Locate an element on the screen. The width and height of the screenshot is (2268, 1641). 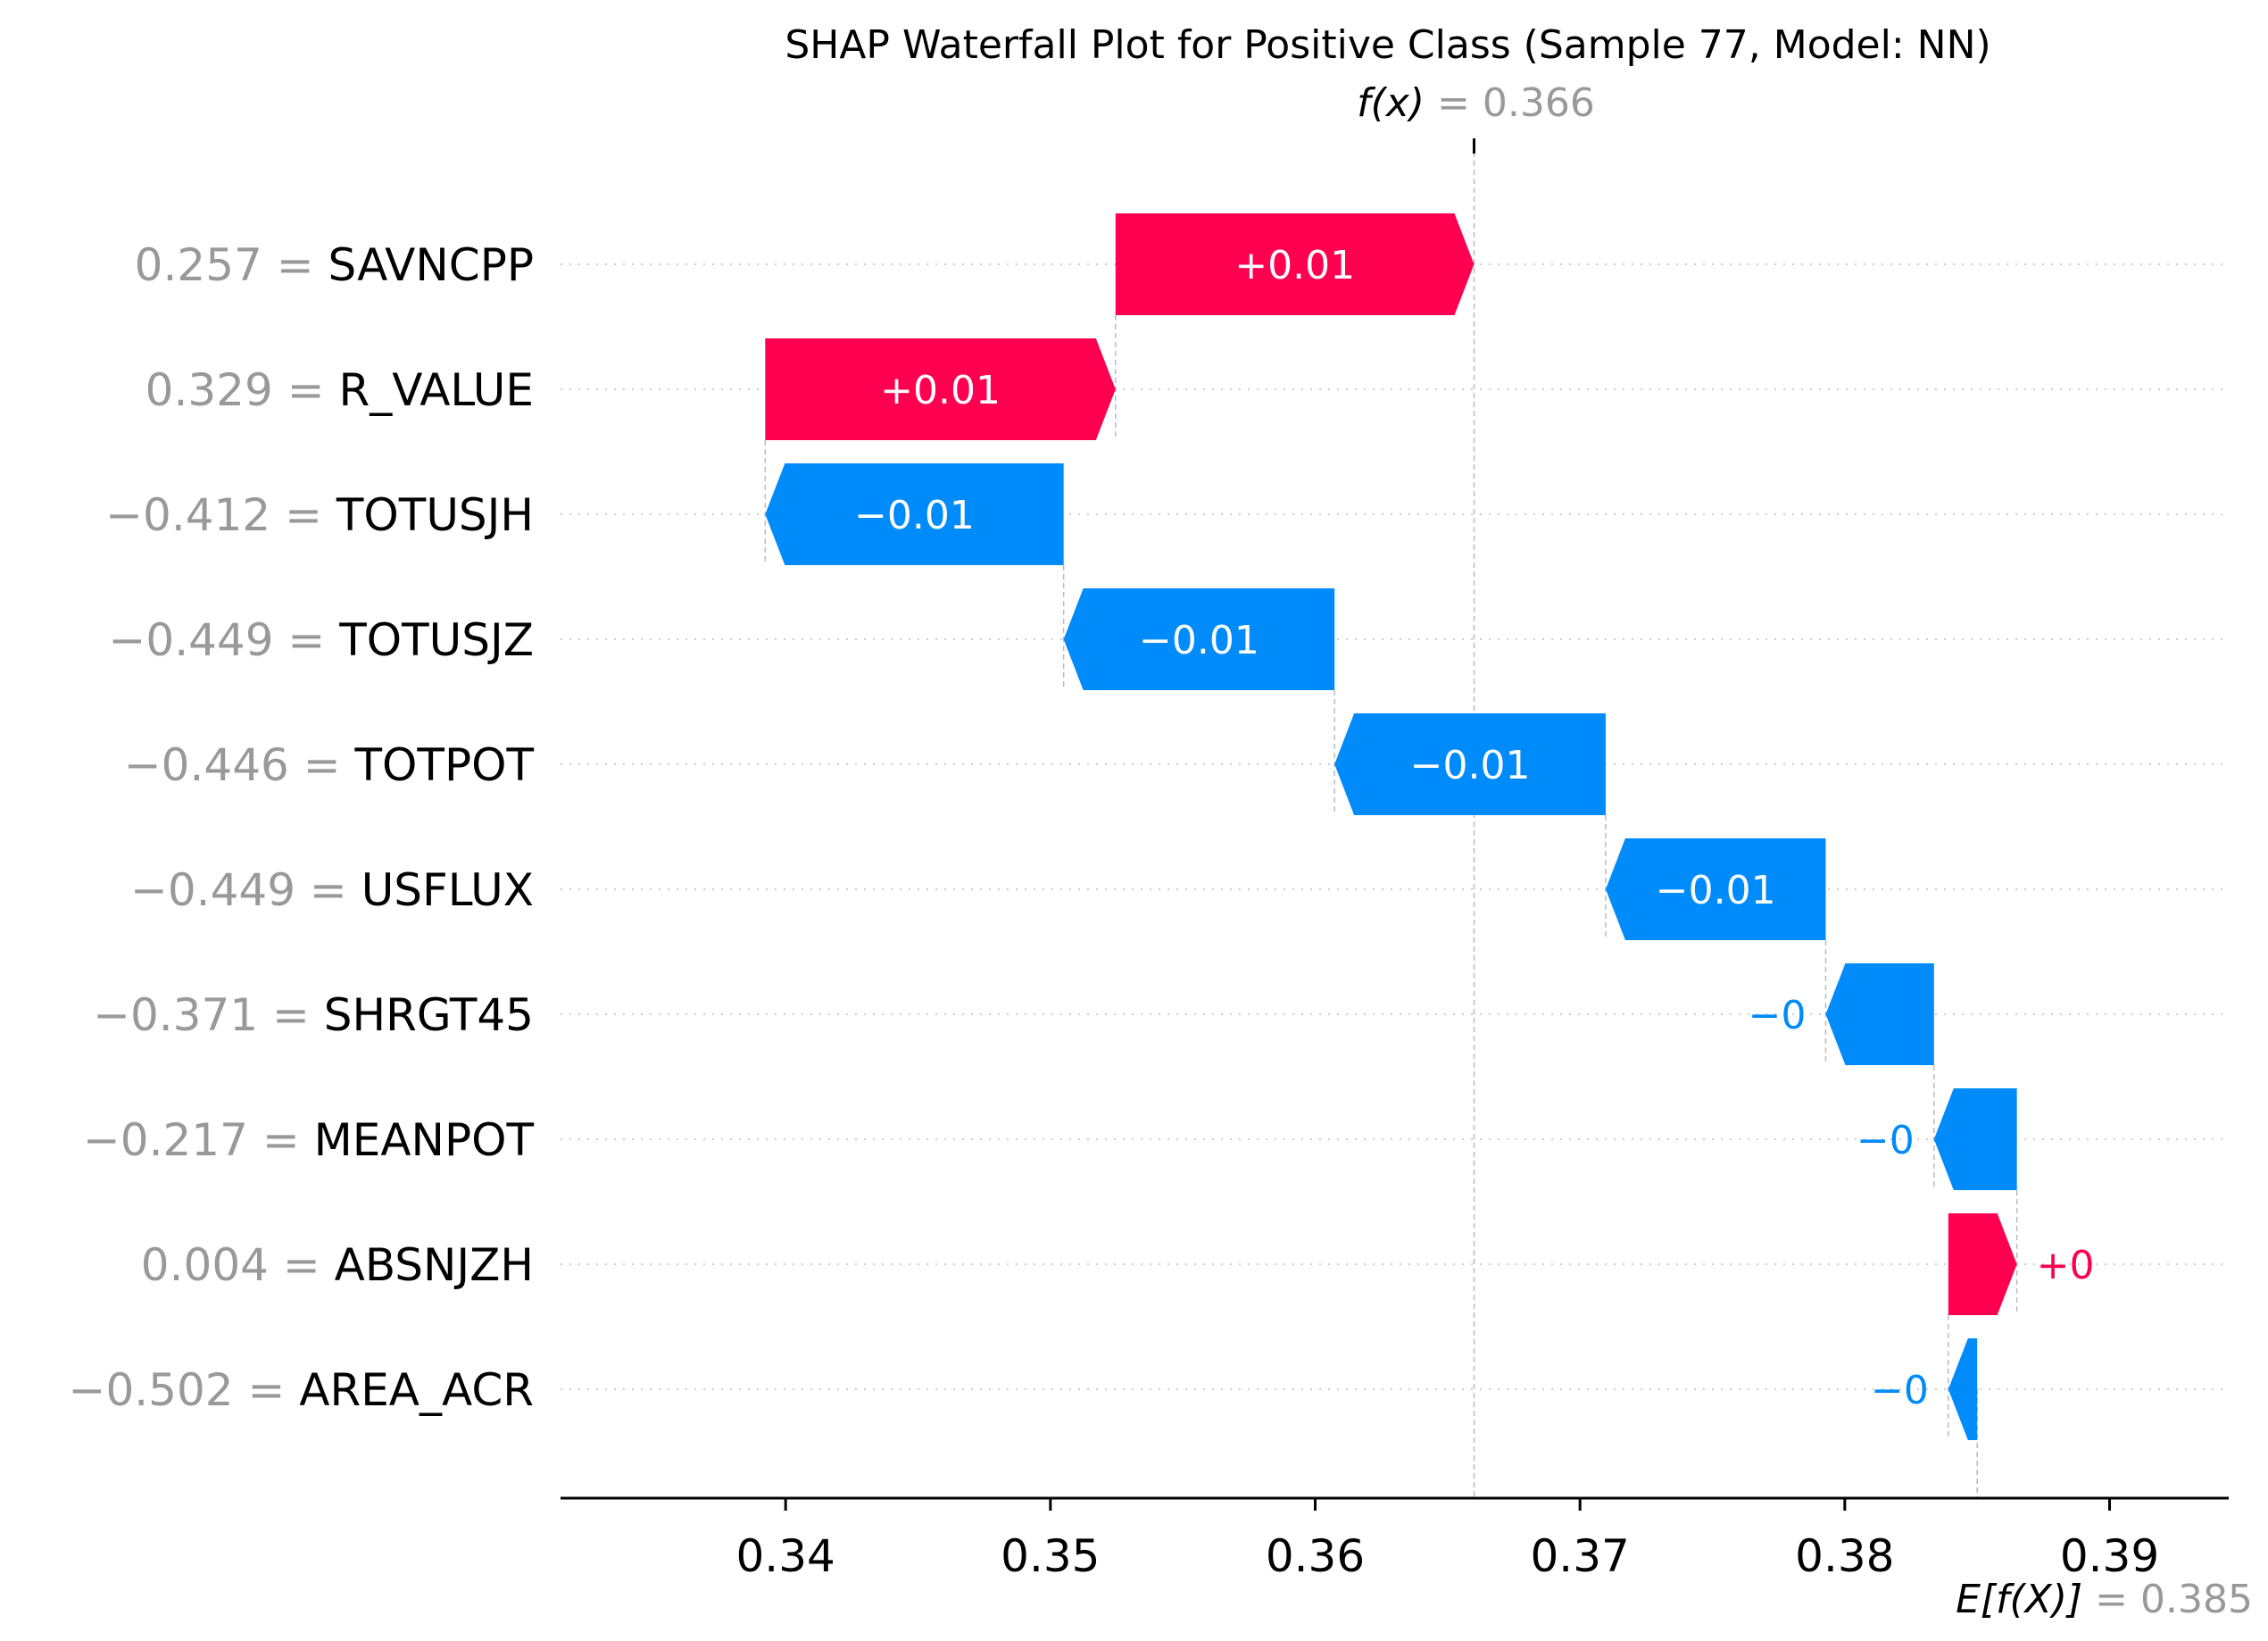
x-tick-label: 0.37 is located at coordinates (1580, 1556).